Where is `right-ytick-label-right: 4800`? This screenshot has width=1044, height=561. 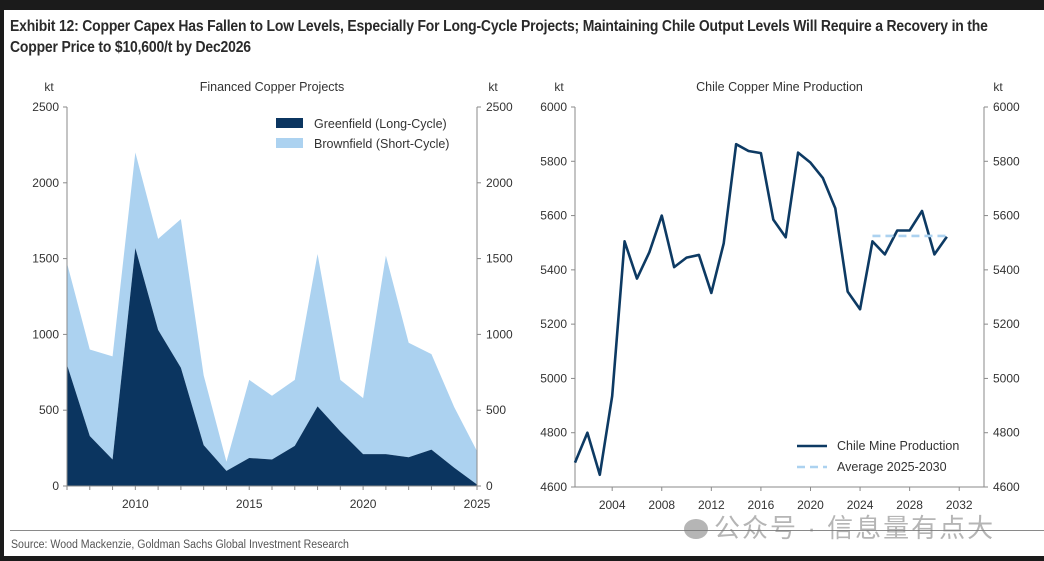 right-ytick-label-right: 4800 is located at coordinates (1006, 433).